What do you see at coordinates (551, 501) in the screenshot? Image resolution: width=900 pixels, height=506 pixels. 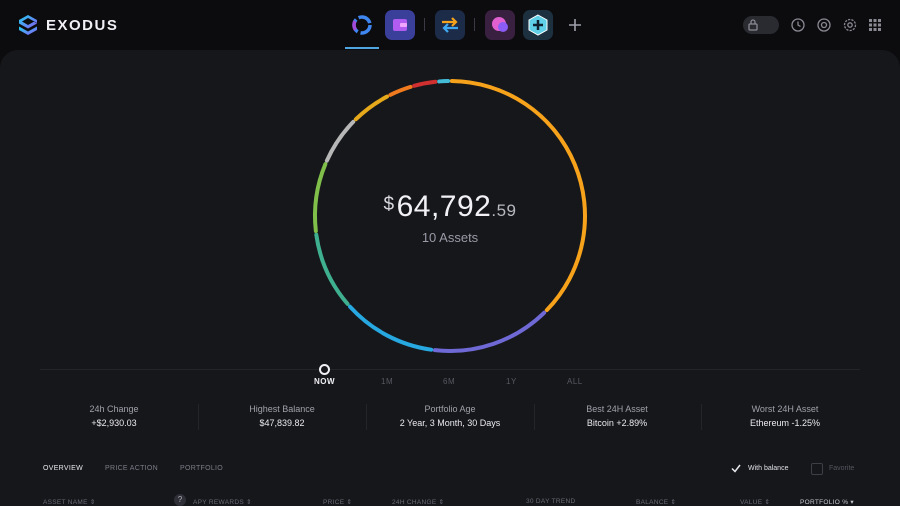 I see `col-30-day-trend: 30 DAY TREND` at bounding box center [551, 501].